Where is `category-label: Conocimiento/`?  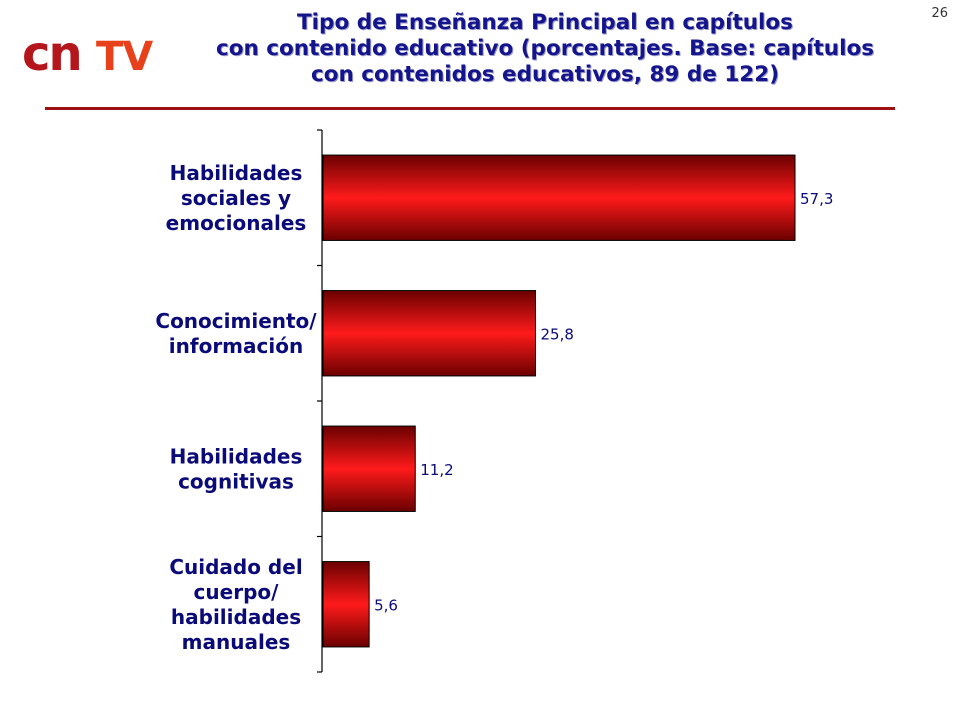
category-label: Conocimiento/ is located at coordinates (236, 321).